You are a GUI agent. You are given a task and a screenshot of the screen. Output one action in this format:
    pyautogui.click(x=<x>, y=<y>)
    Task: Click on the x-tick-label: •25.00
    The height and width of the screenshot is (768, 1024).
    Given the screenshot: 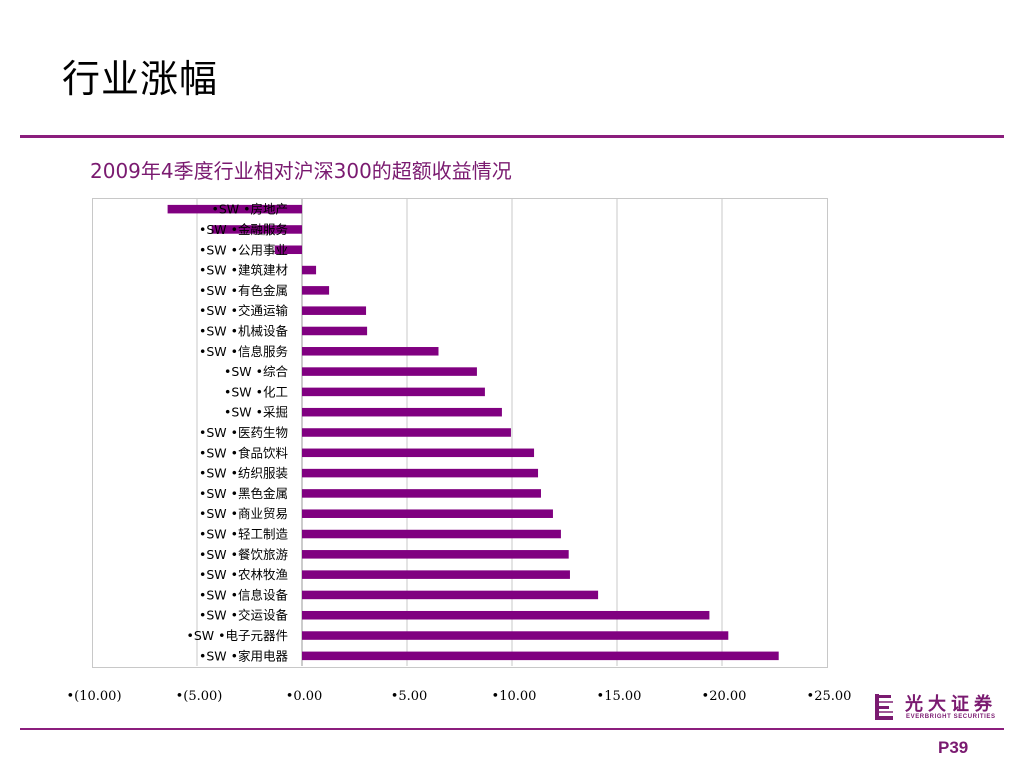 What is the action you would take?
    pyautogui.click(x=829, y=696)
    